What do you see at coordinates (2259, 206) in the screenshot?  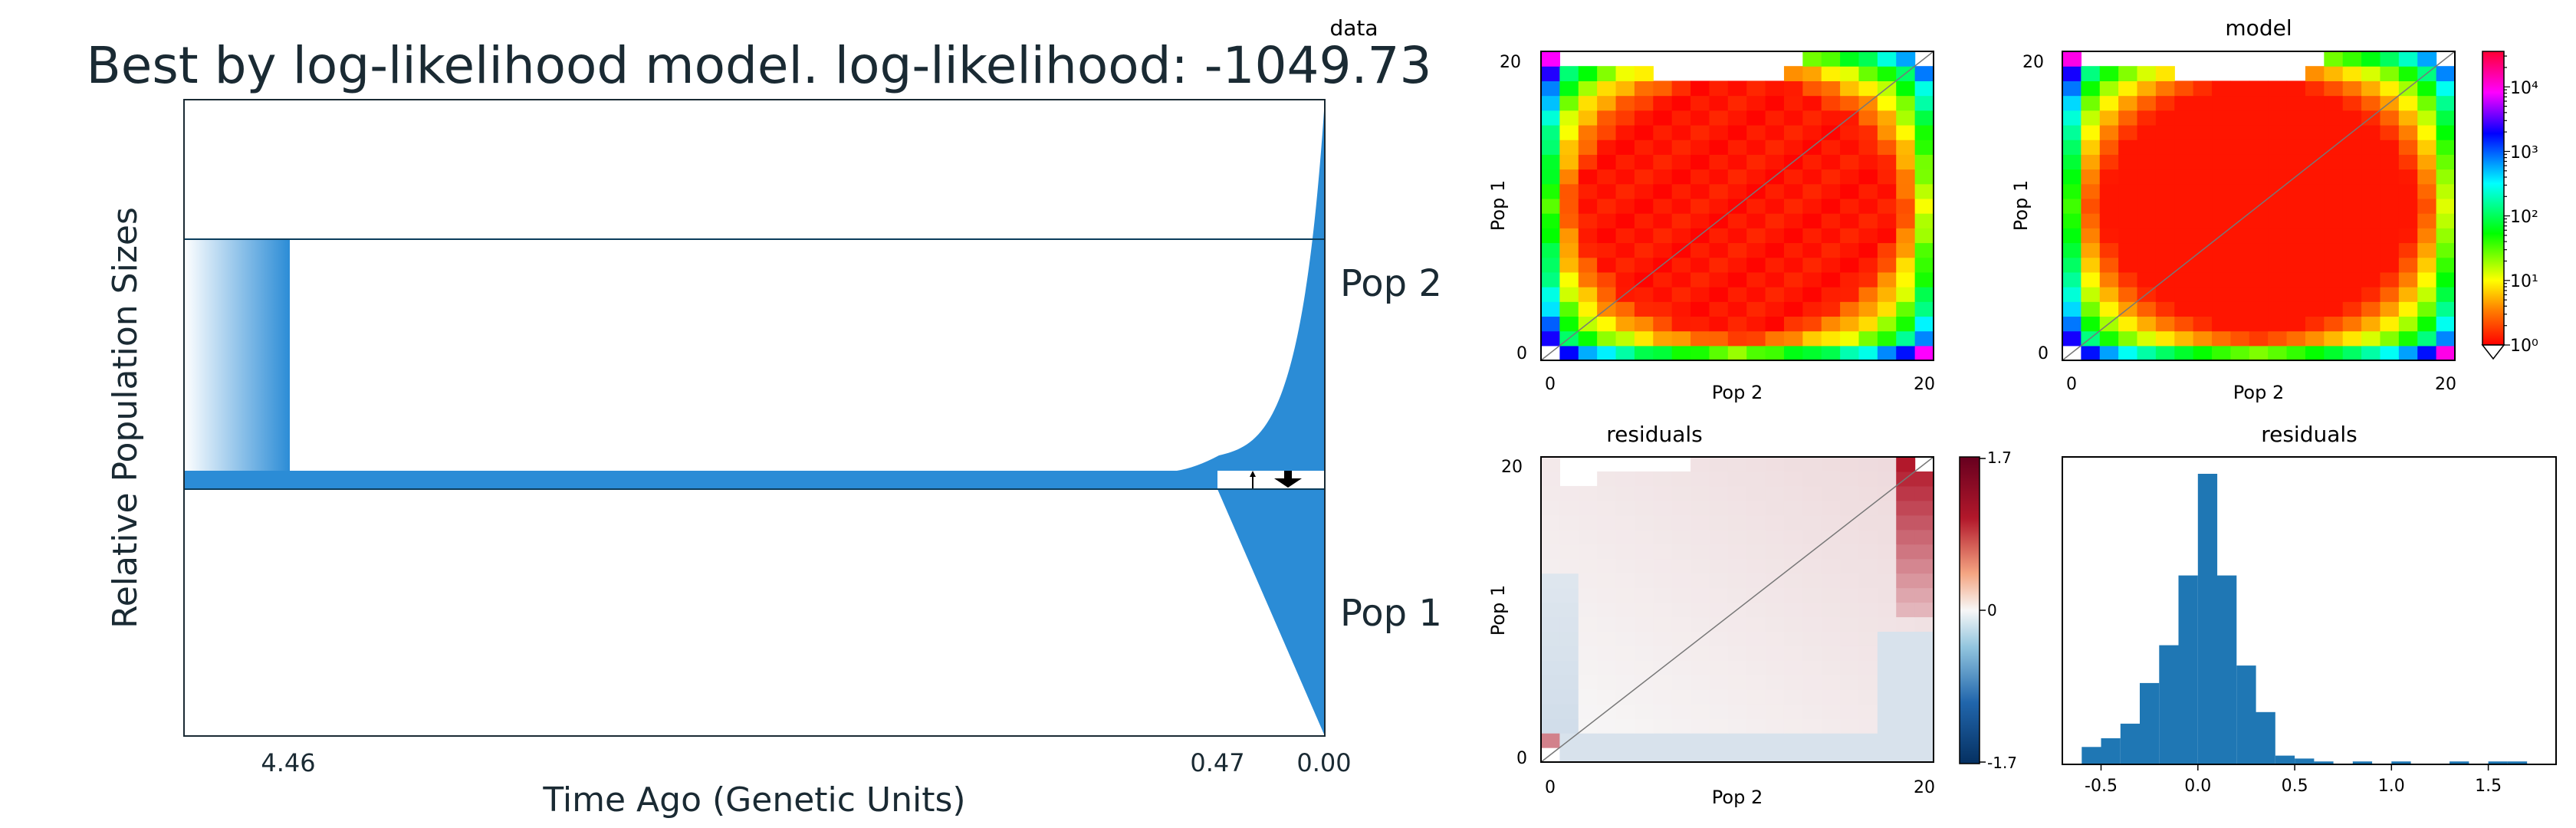 I see `heatmap-model-cells` at bounding box center [2259, 206].